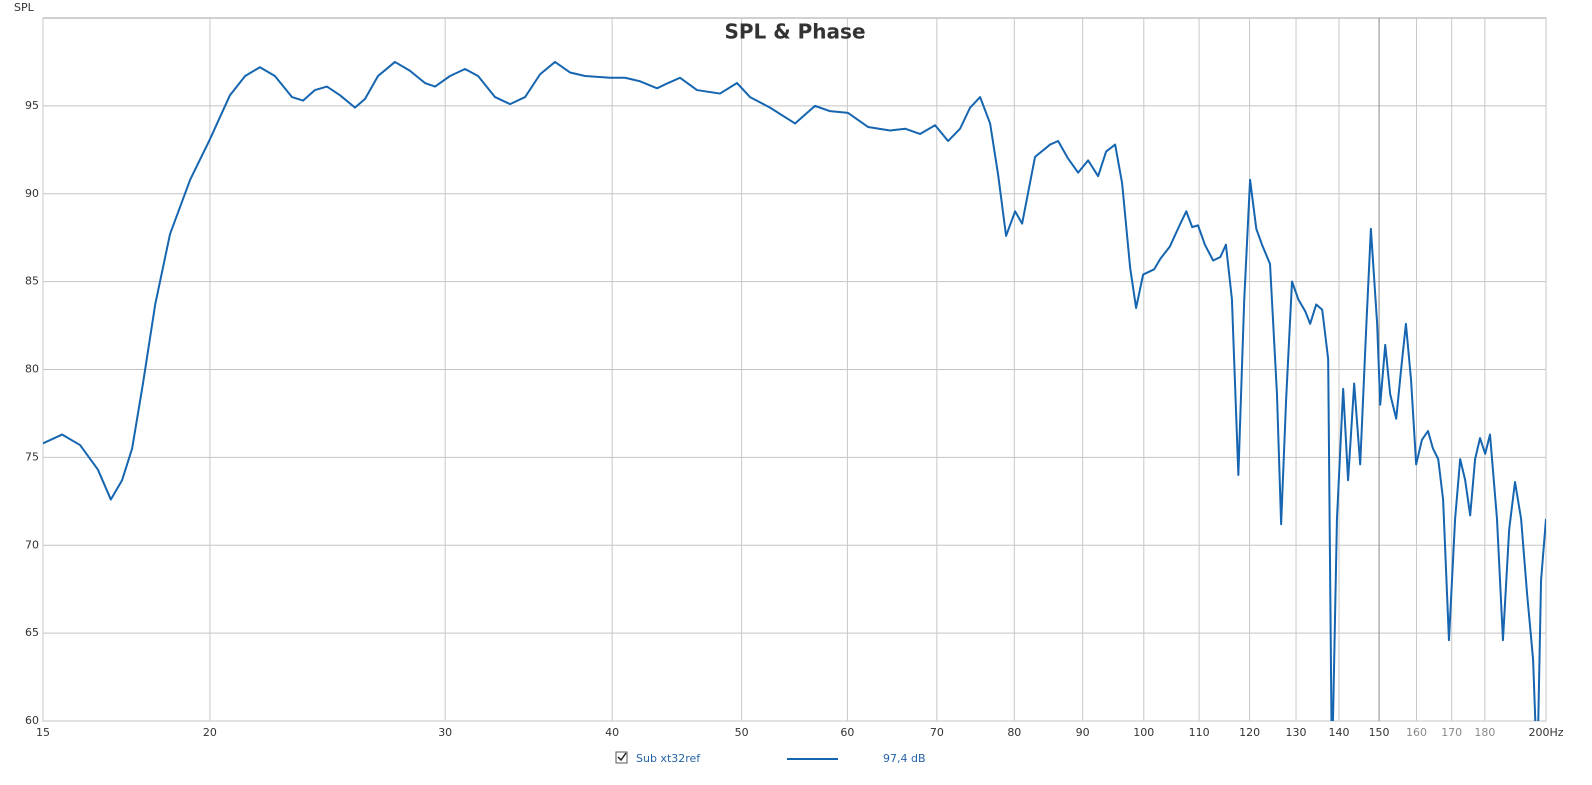 This screenshot has width=1592, height=785. Describe the element at coordinates (794, 32) in the screenshot. I see `chart-title: SPL & Phase` at that location.